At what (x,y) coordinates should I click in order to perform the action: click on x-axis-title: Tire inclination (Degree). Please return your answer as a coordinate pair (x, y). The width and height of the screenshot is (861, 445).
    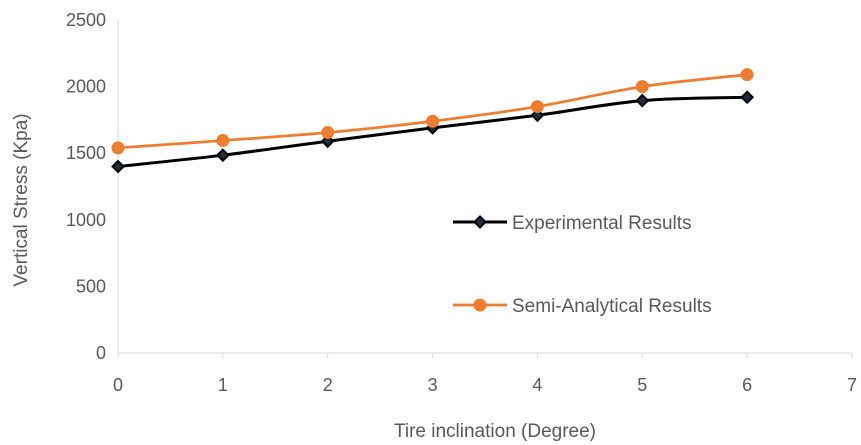
    Looking at the image, I should click on (495, 431).